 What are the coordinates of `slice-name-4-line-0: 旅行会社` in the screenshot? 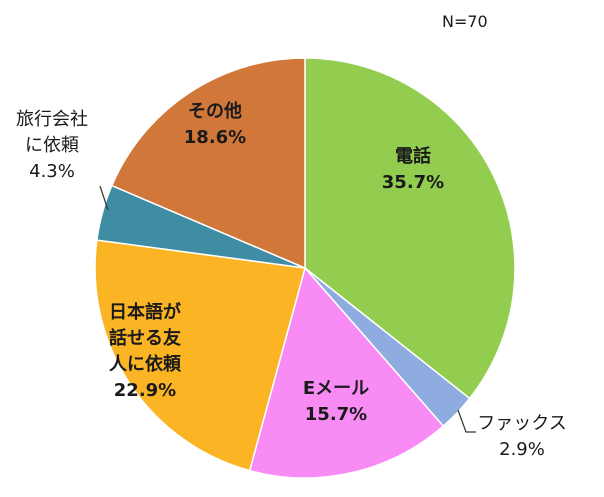 It's located at (52, 119).